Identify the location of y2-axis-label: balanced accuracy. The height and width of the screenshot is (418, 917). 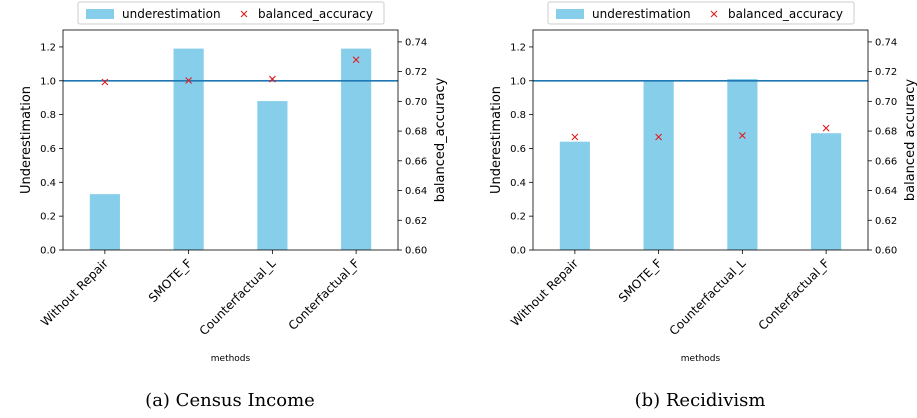
(910, 140).